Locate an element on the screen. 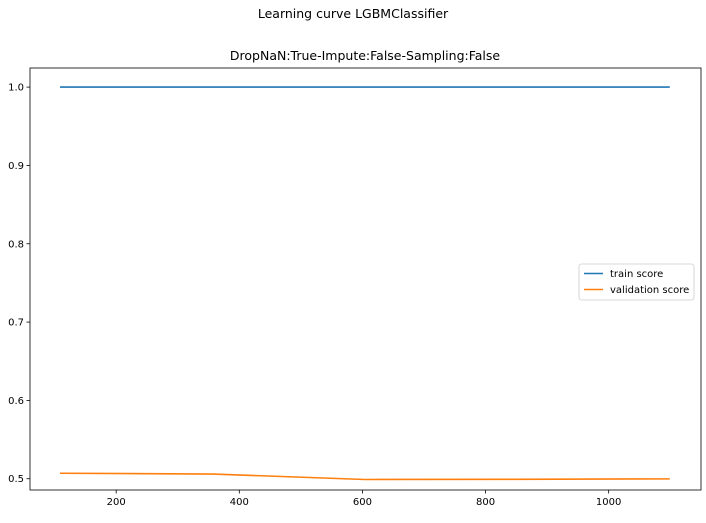 Image resolution: width=706 pixels, height=523 pixels. x-tick-label: 800 is located at coordinates (485, 502).